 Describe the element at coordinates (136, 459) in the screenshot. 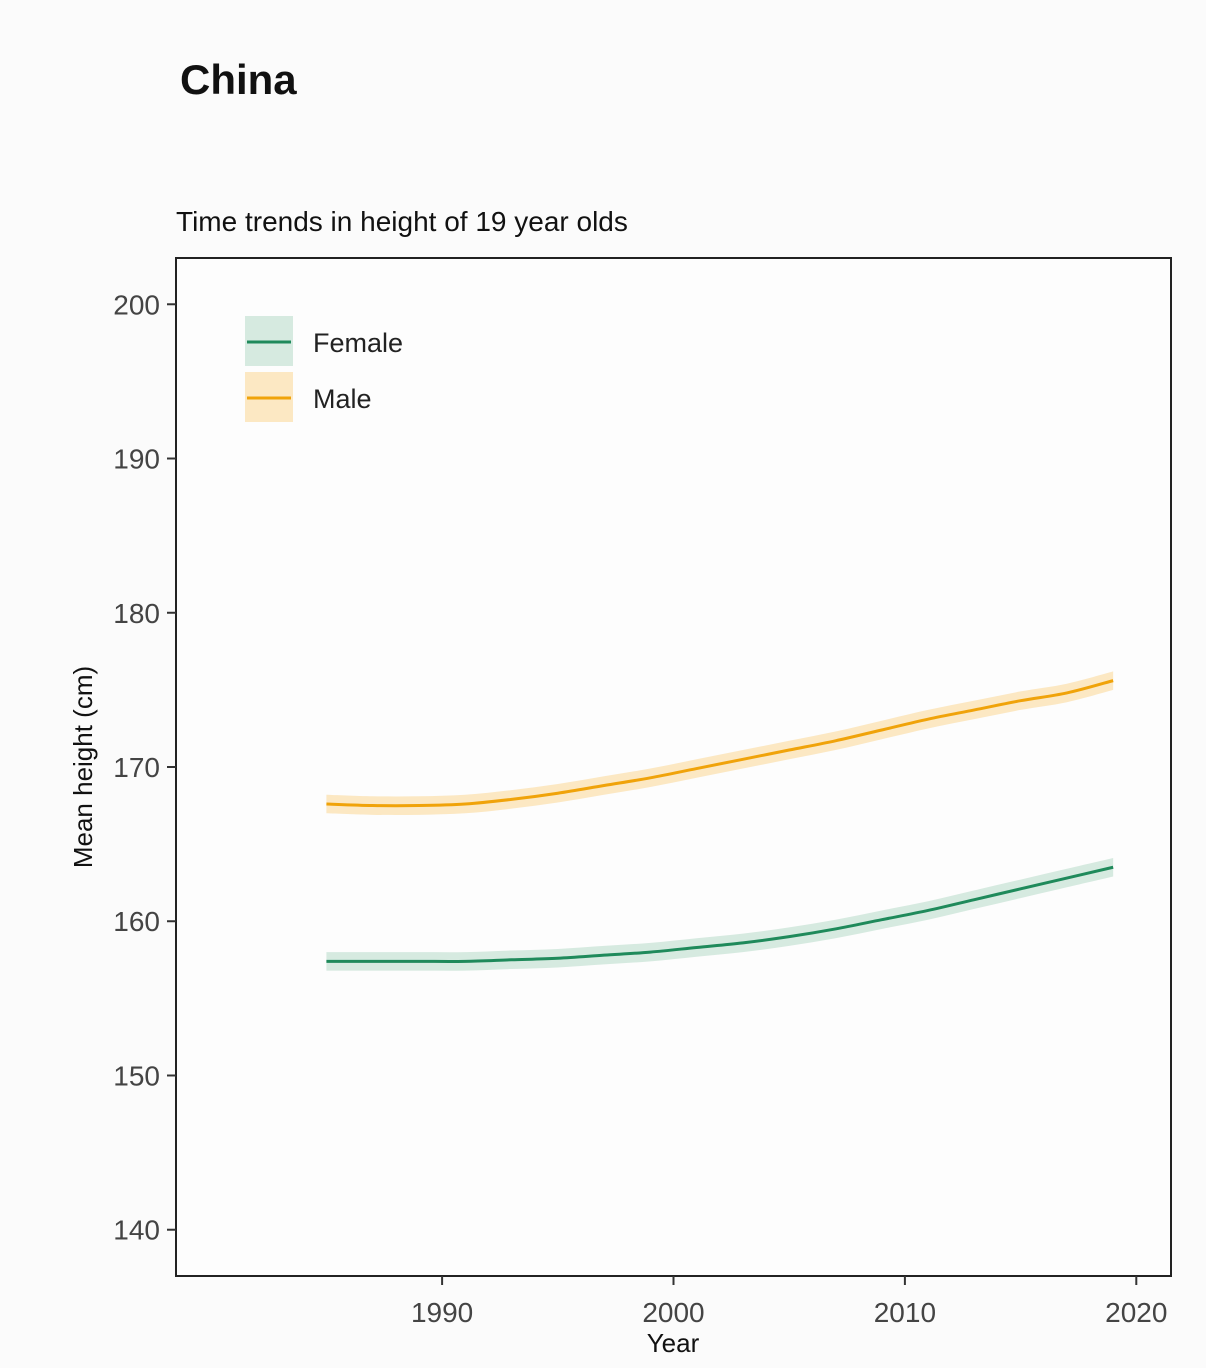

I see `y-tick-label: 190` at that location.